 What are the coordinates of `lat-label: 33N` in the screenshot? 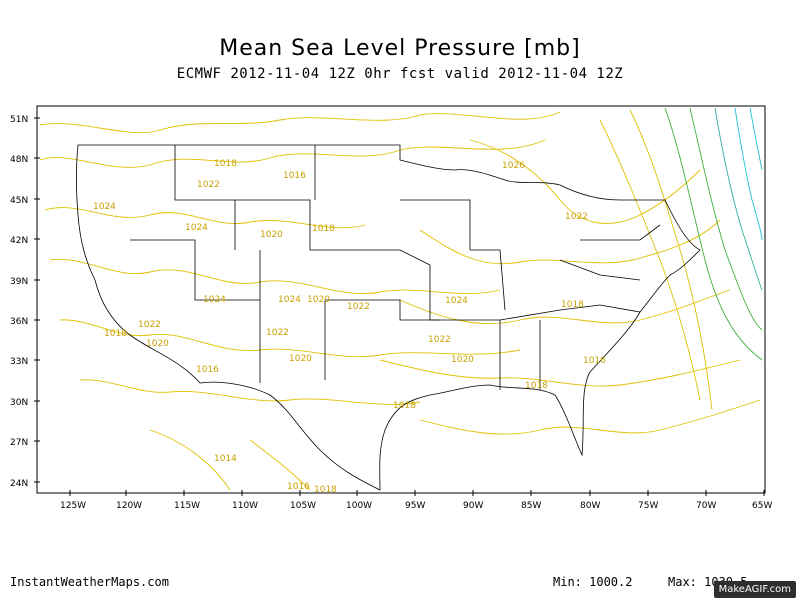 It's located at (19, 362).